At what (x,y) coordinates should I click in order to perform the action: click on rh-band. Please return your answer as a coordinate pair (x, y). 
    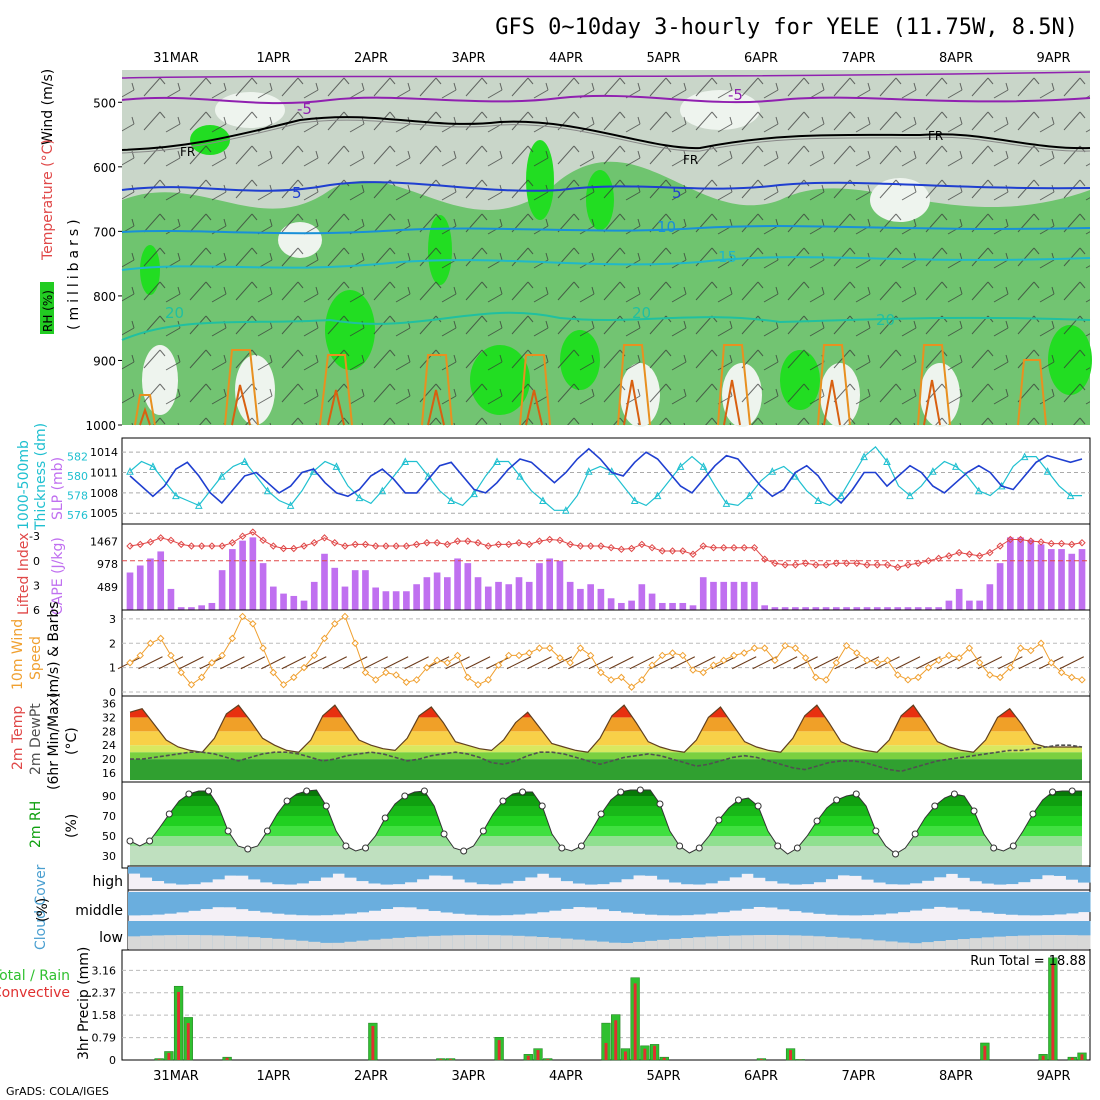
    Looking at the image, I should click on (606, 811).